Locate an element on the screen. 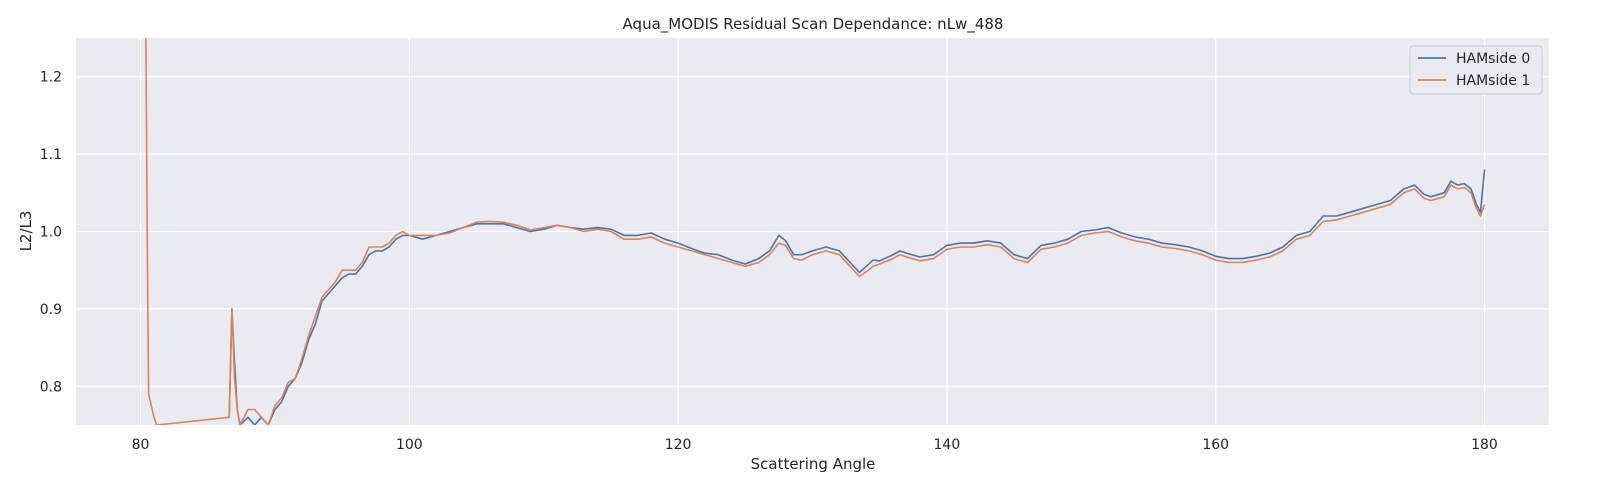  x-tick-label: 140 is located at coordinates (947, 445).